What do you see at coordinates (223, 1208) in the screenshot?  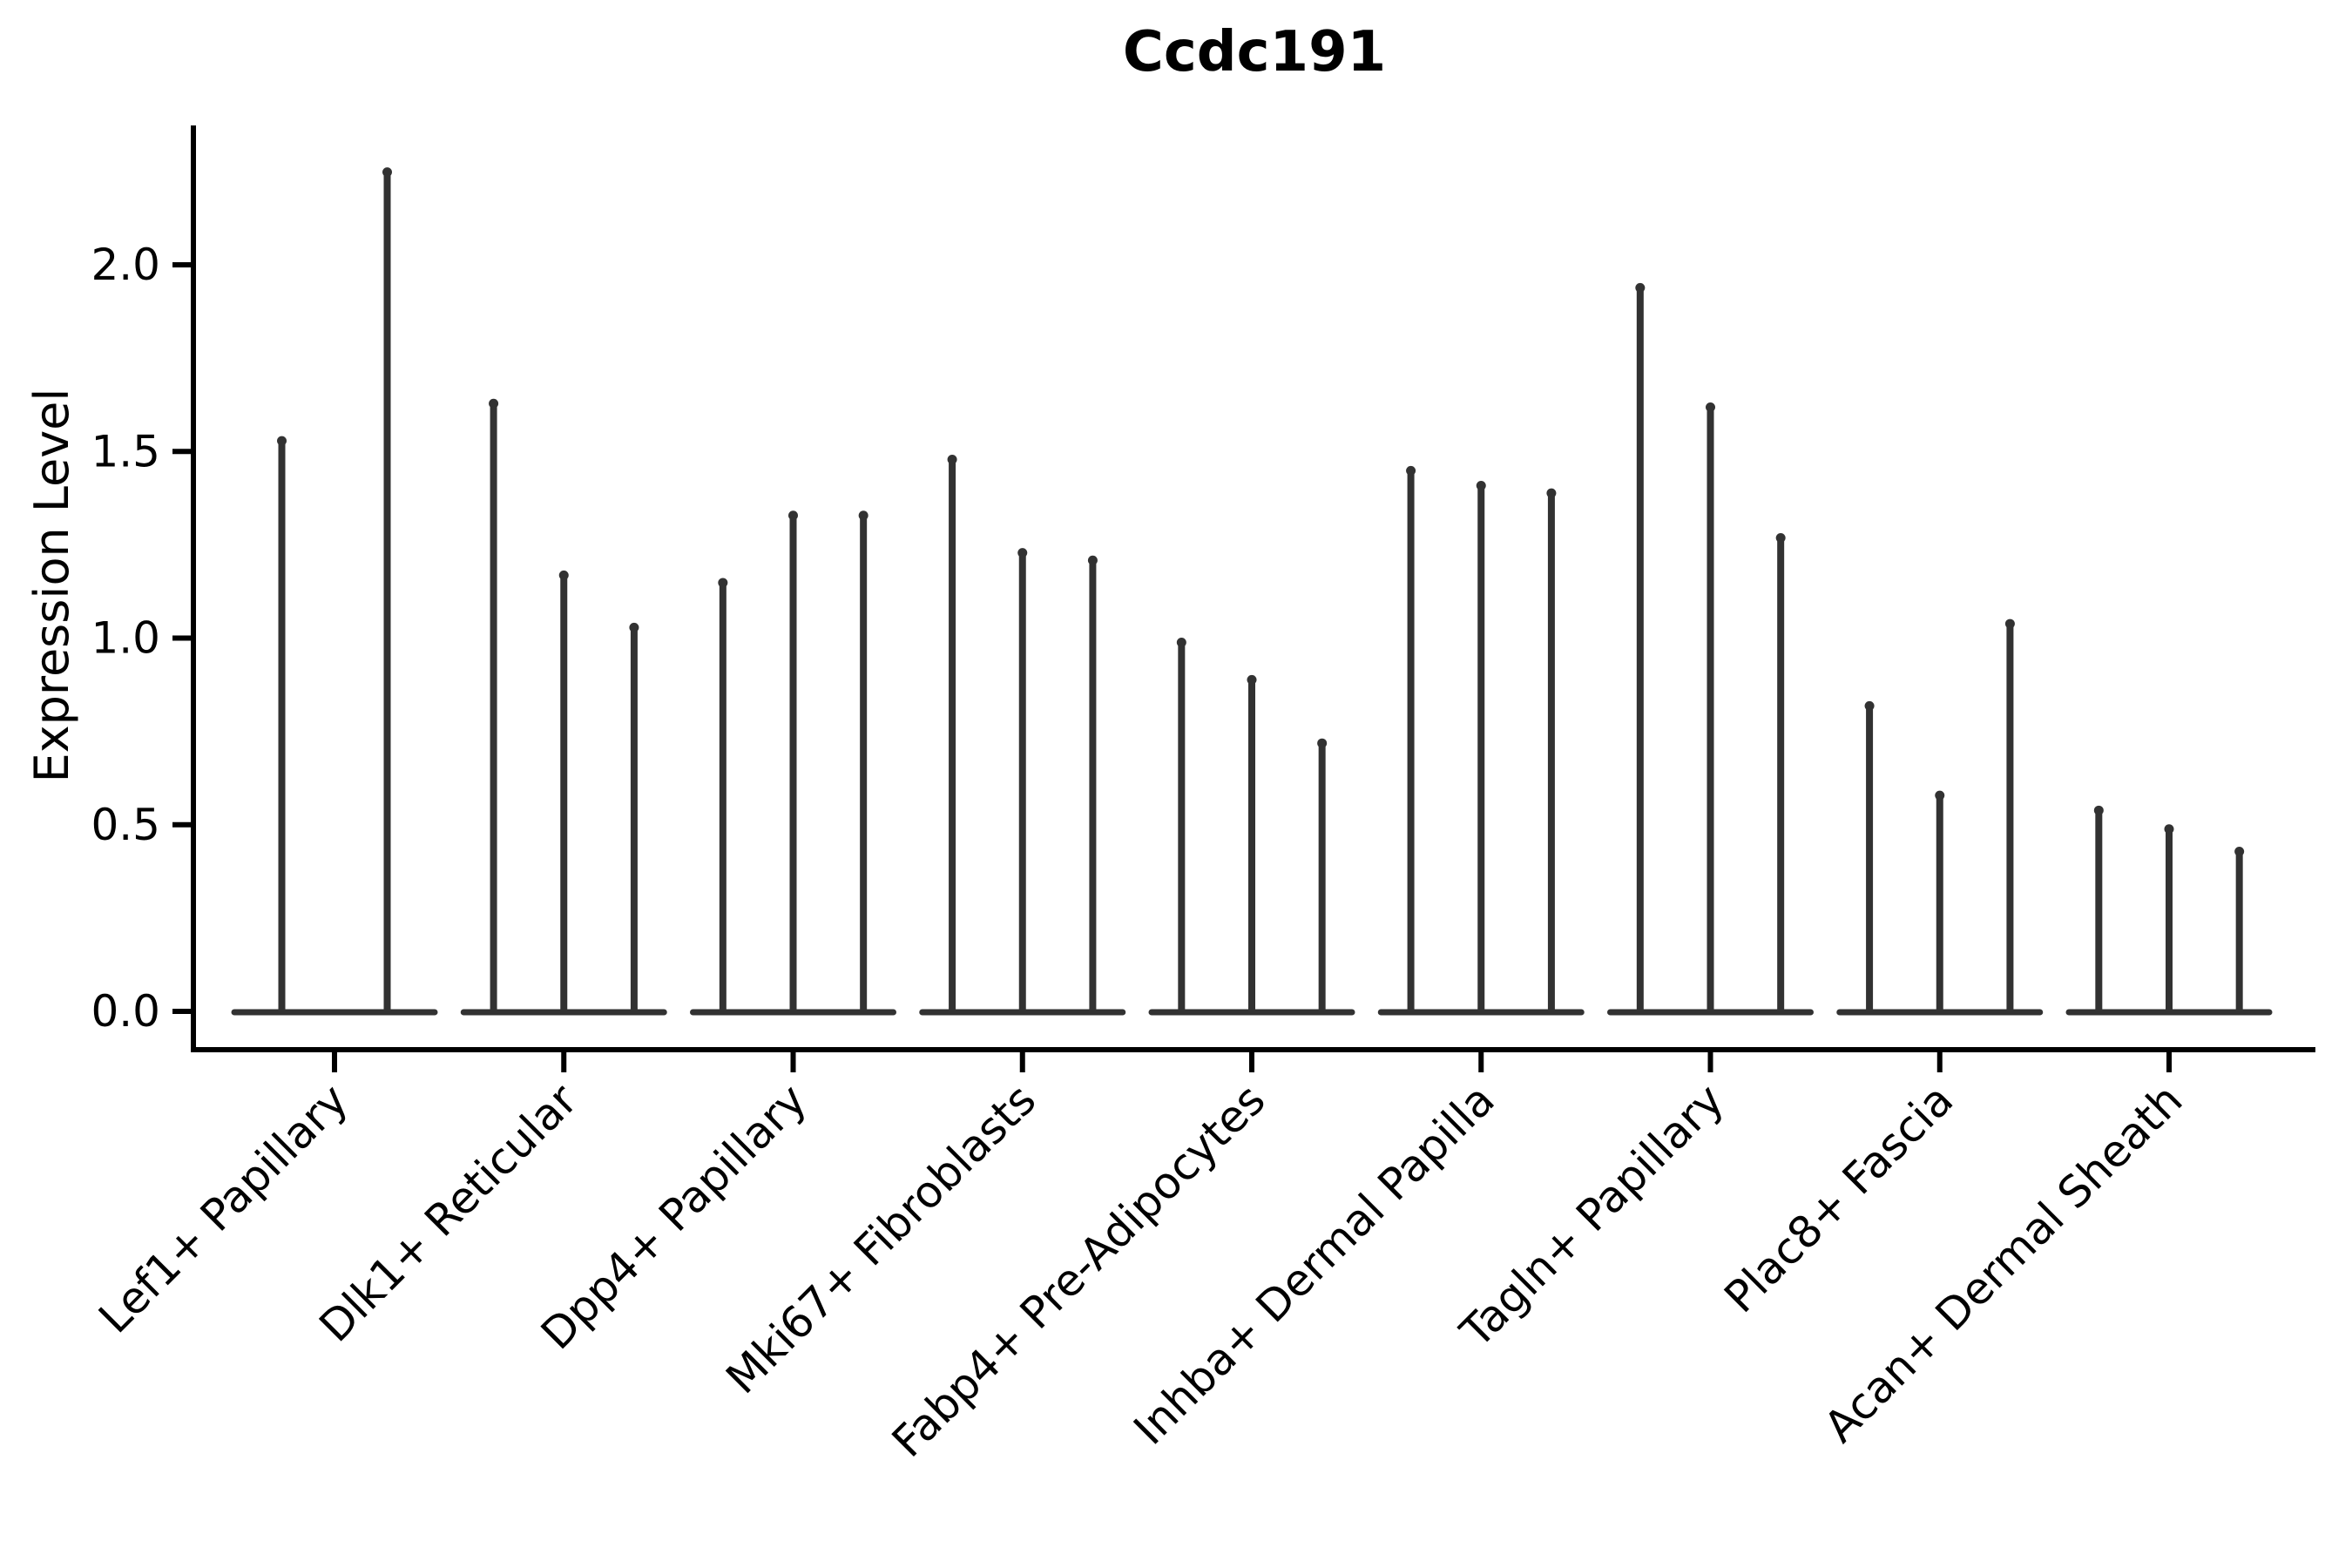 I see `x-tick-label: Lef1+ Papillary` at bounding box center [223, 1208].